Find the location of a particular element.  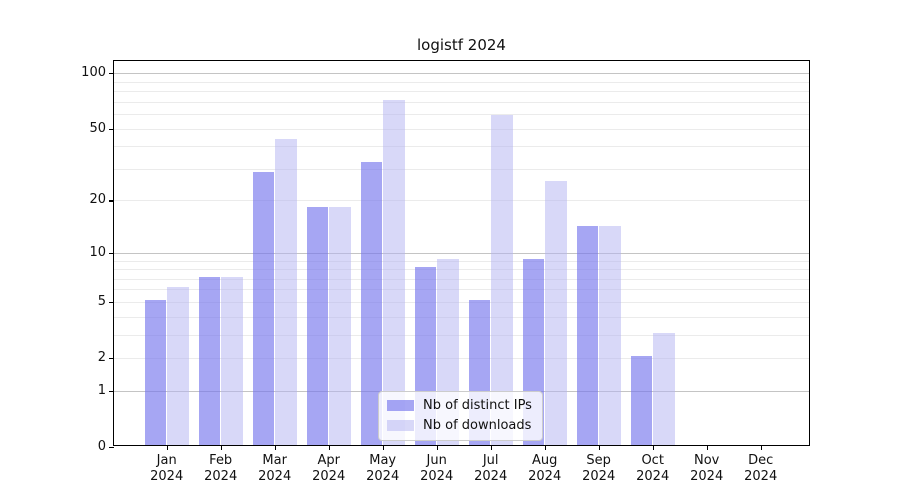

y-tick-label: 100 is located at coordinates (93, 73).